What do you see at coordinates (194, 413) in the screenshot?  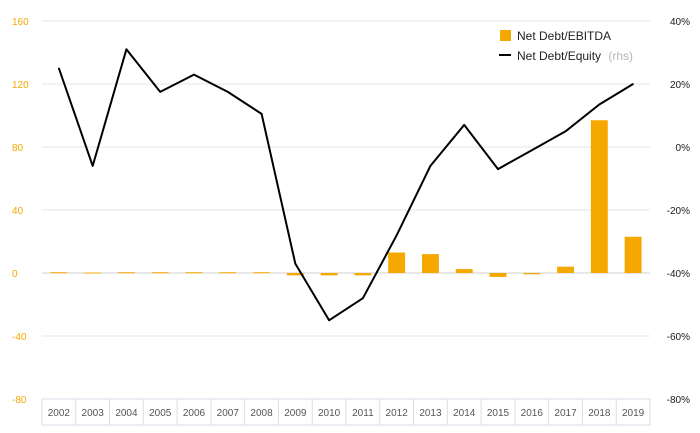 I see `x-tick-label: 2006` at bounding box center [194, 413].